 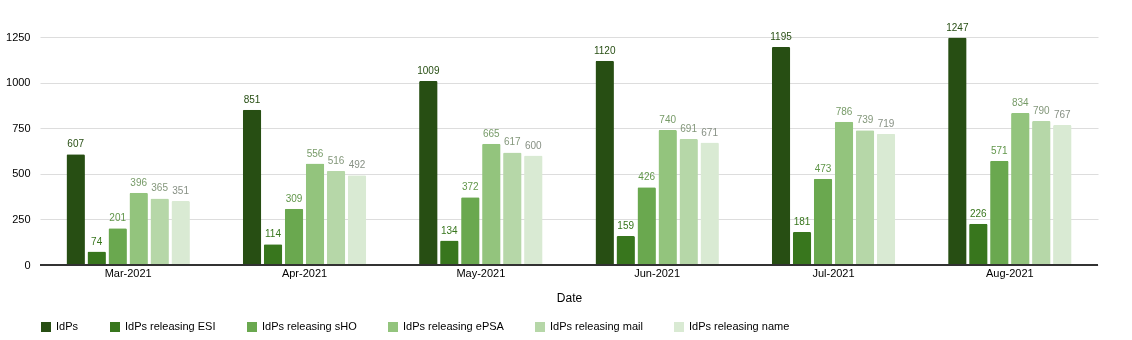 I want to click on data-label: 473, so click(x=823, y=168).